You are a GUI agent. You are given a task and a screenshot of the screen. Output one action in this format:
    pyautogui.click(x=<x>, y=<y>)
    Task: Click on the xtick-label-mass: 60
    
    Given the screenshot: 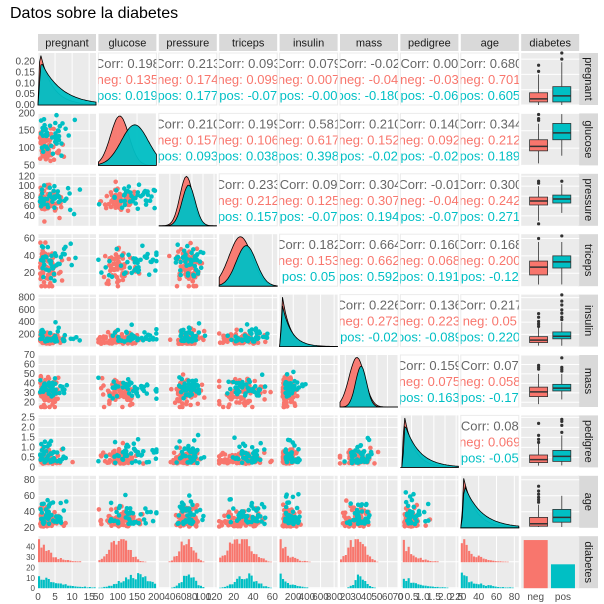 What is the action you would take?
    pyautogui.click(x=388, y=597)
    